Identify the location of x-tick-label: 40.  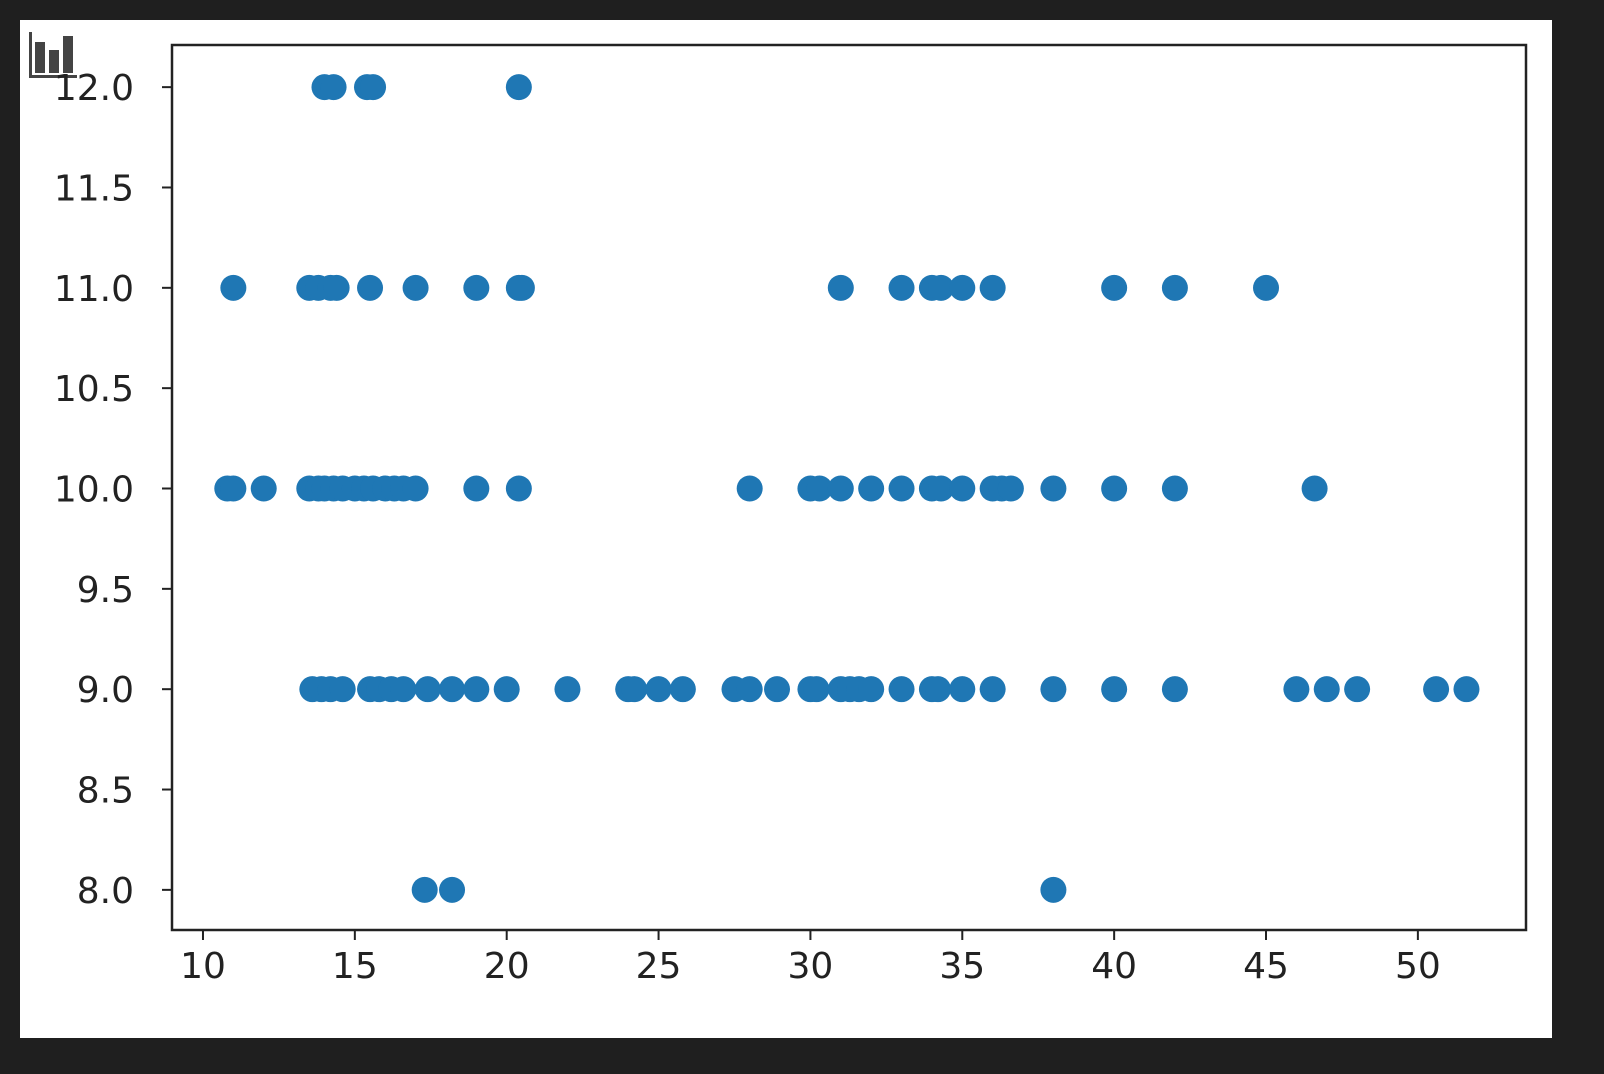
(1114, 966).